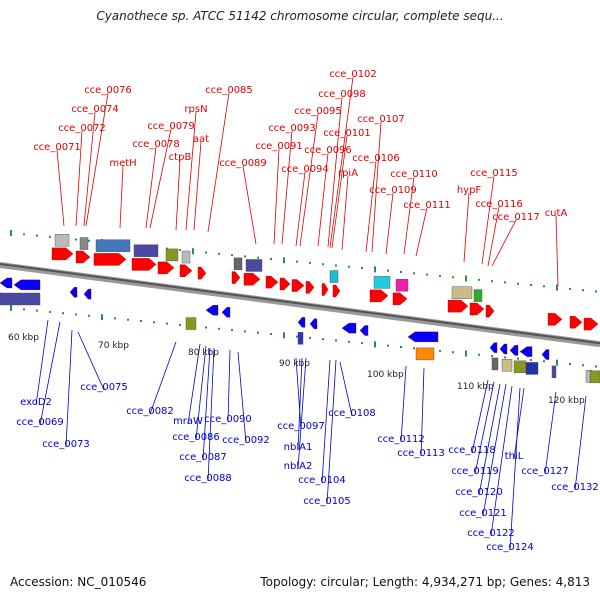  I want to click on gene-label: cce_0115, so click(494, 173).